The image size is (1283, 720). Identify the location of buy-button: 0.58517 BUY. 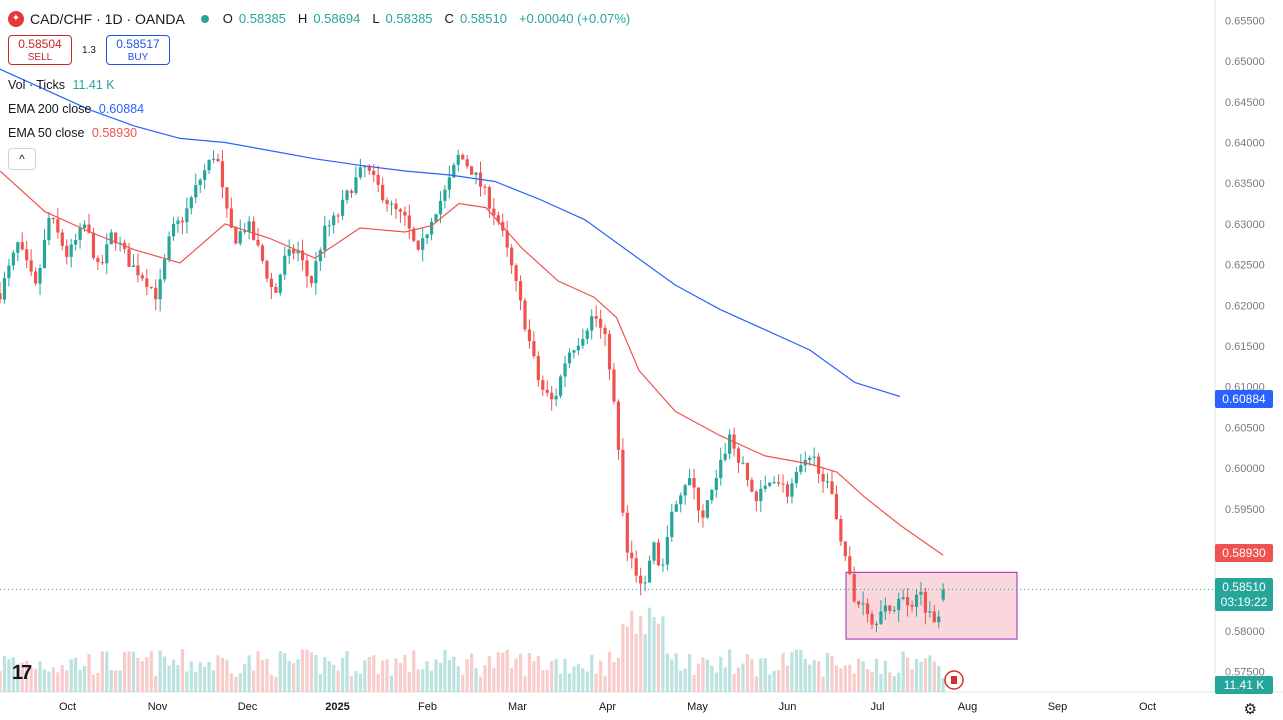
(138, 50).